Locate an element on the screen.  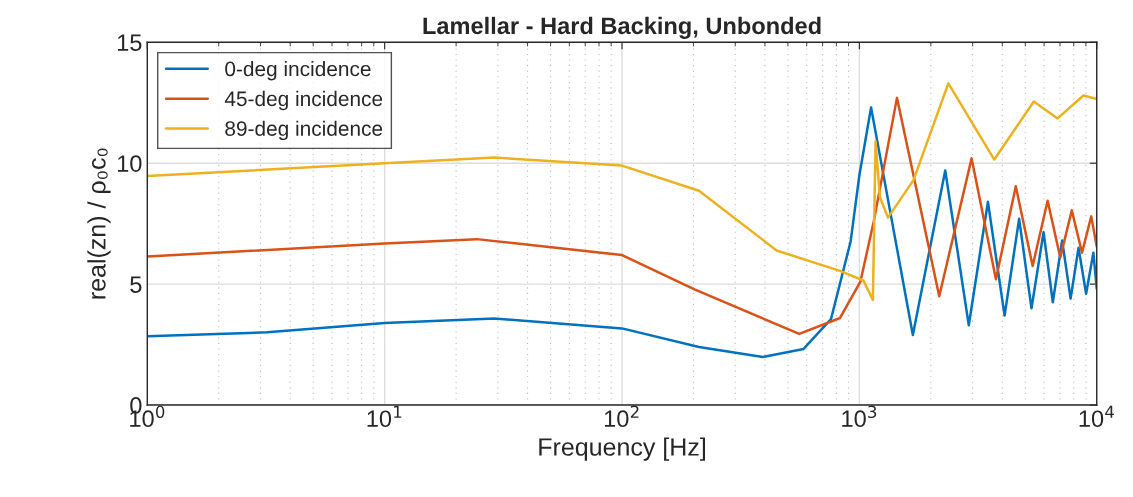
y-tick-label: 15 is located at coordinates (129, 43).